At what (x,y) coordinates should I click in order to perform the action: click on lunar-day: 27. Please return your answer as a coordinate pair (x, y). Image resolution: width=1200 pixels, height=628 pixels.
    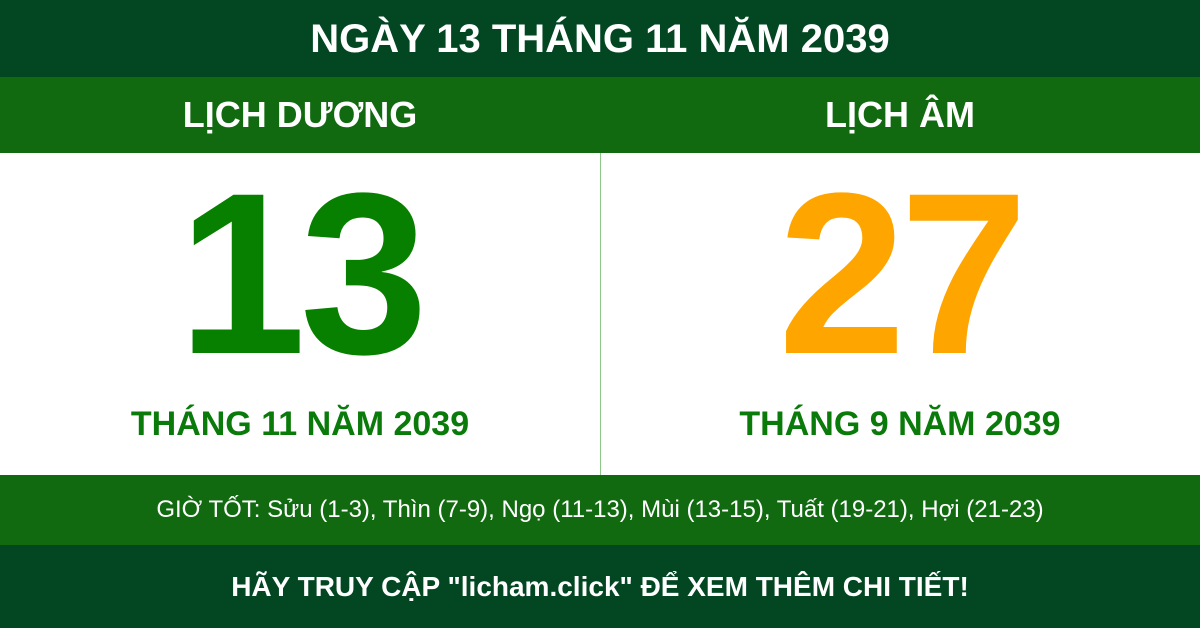
    Looking at the image, I should click on (903, 274).